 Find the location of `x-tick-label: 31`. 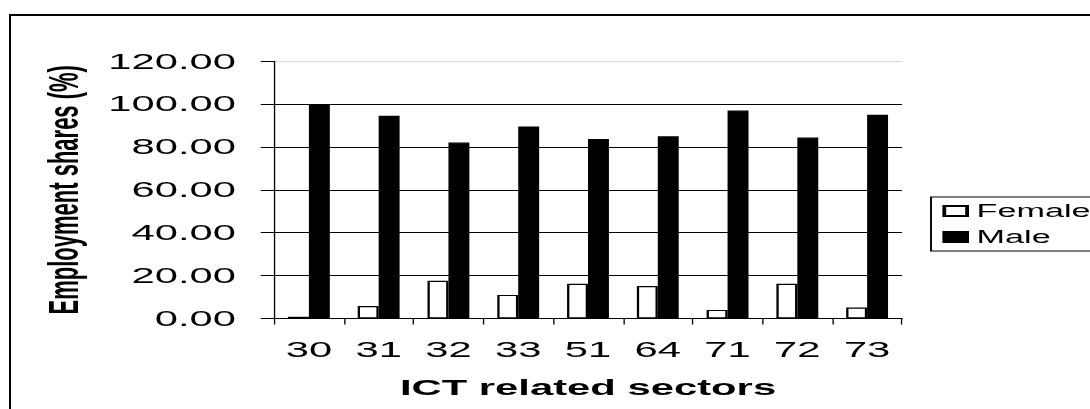

x-tick-label: 31 is located at coordinates (378, 349).